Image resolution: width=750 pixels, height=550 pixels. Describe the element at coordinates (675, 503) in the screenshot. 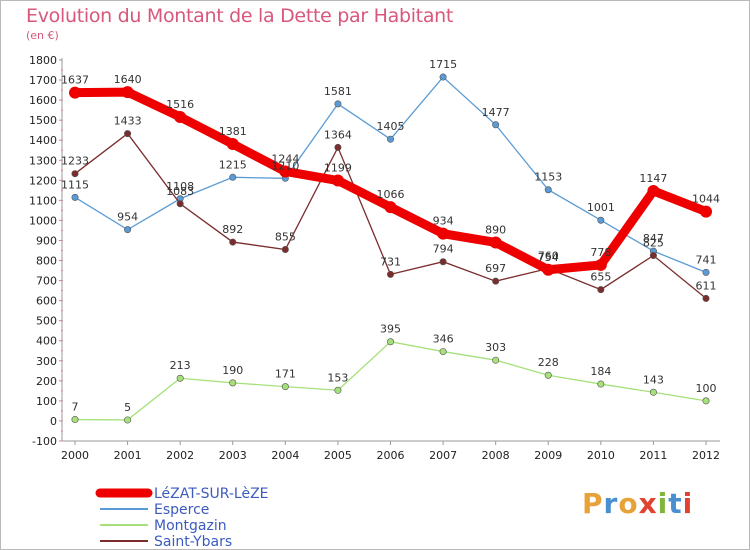

I see `logo-letter: t` at that location.